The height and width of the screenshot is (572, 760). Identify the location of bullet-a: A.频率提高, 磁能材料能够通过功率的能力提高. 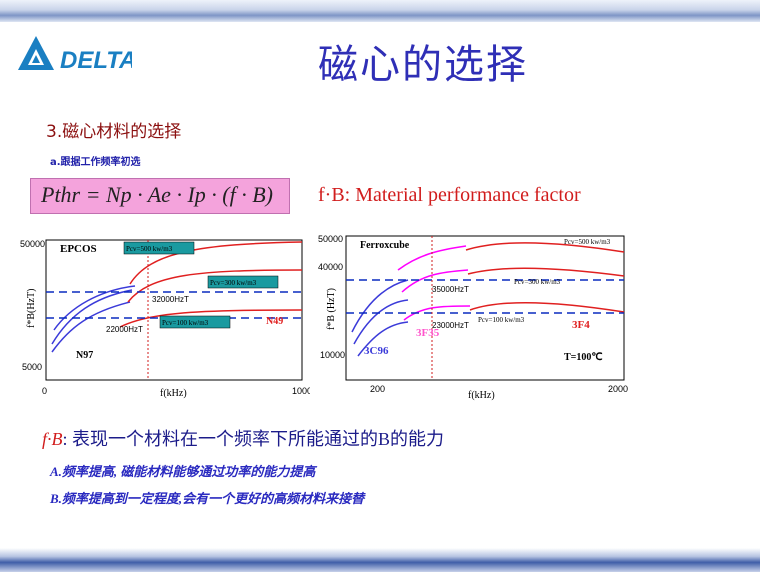
(183, 471).